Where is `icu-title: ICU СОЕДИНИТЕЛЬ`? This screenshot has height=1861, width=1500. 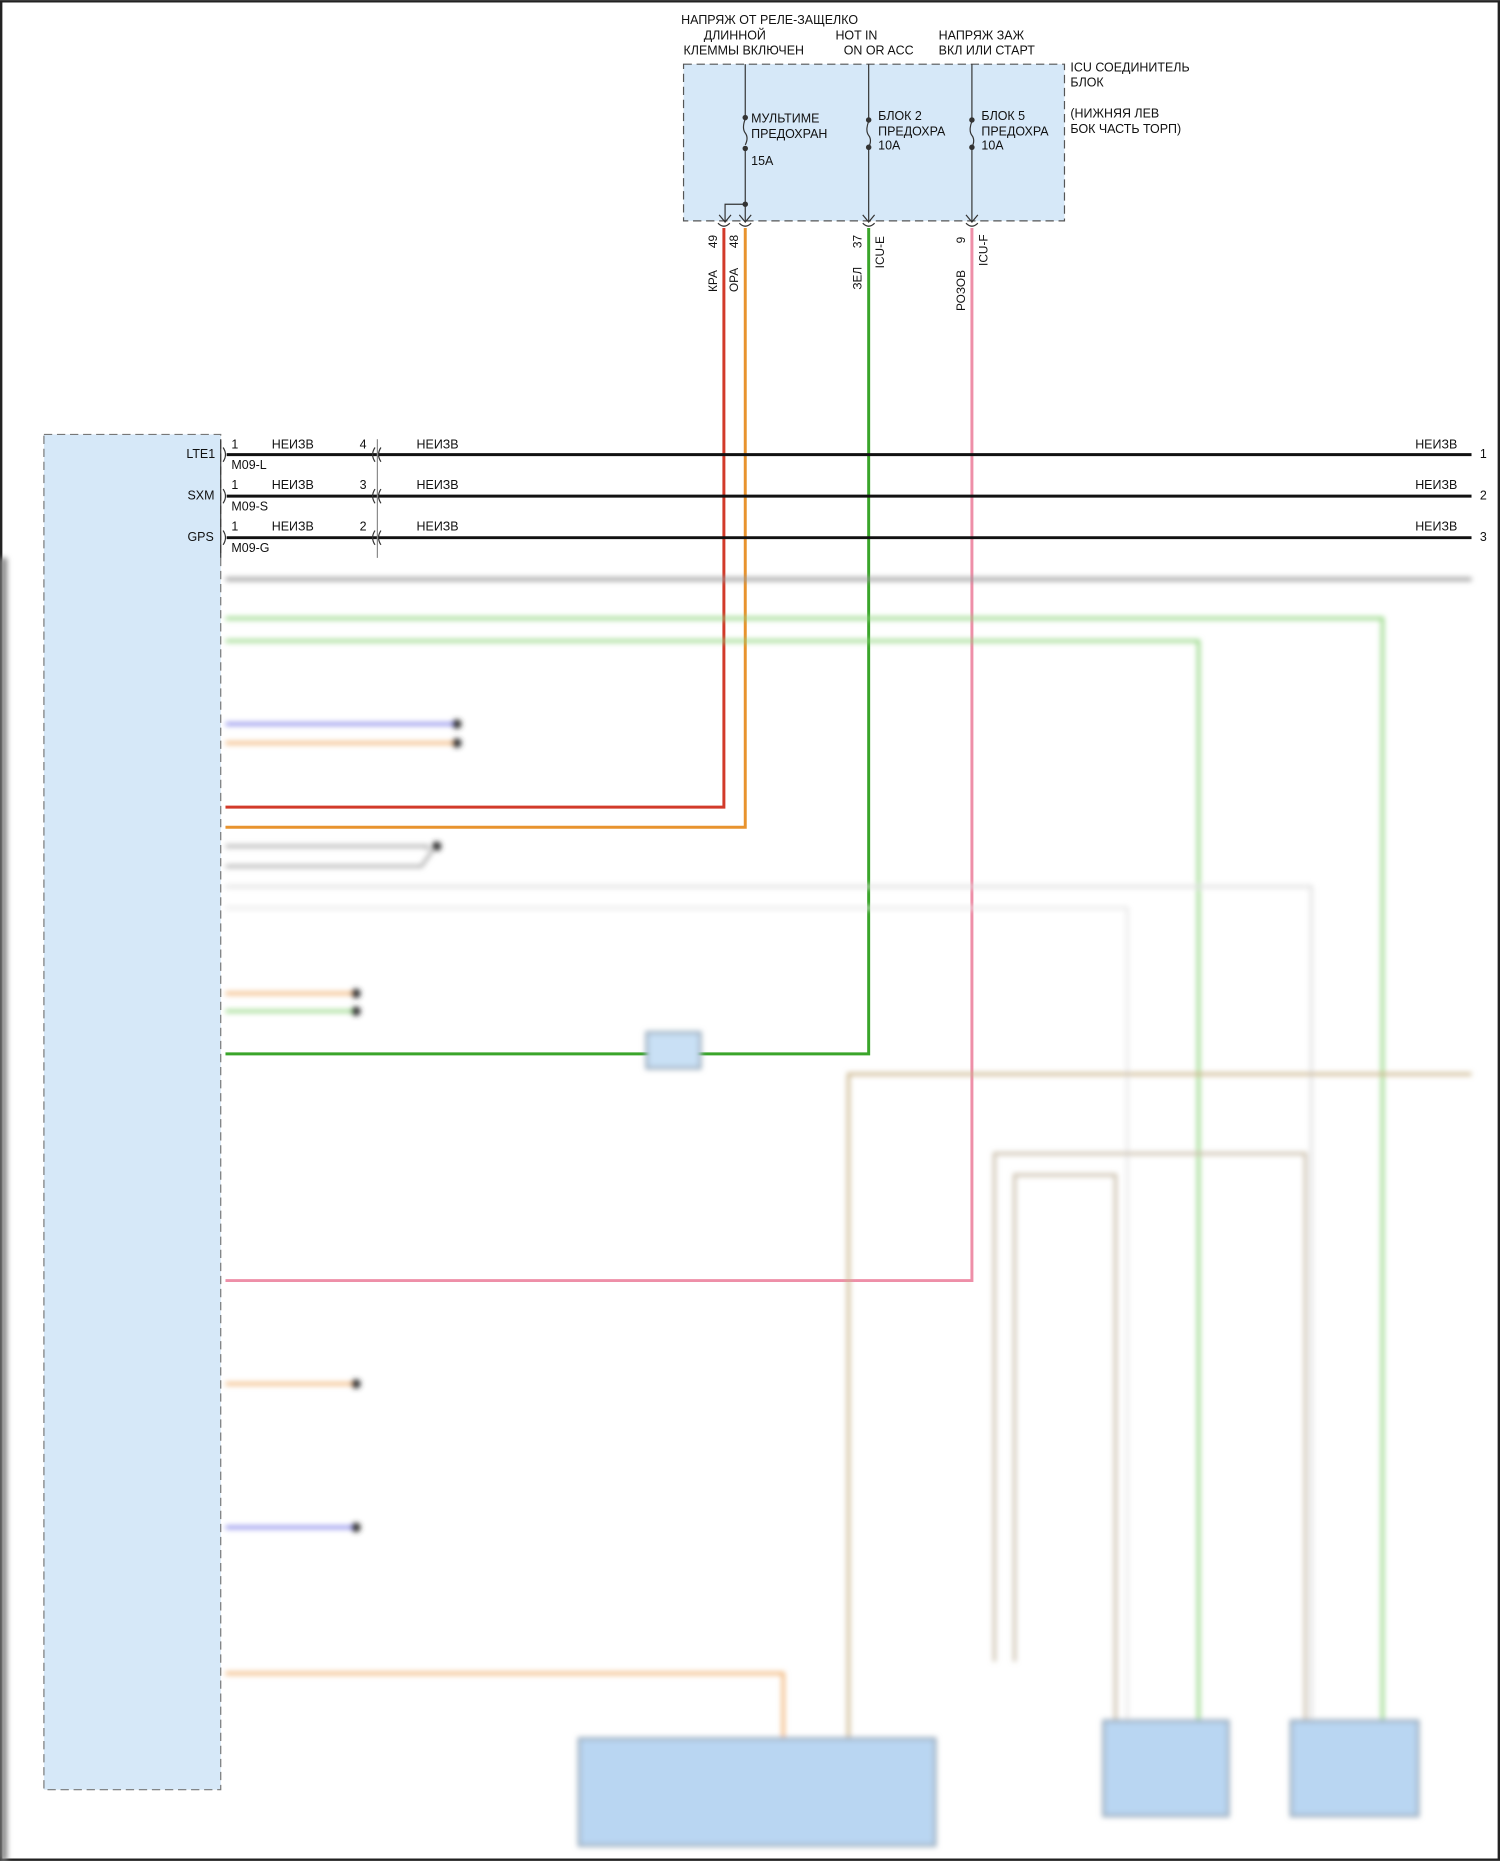 icu-title: ICU СОЕДИНИТЕЛЬ is located at coordinates (1129, 67).